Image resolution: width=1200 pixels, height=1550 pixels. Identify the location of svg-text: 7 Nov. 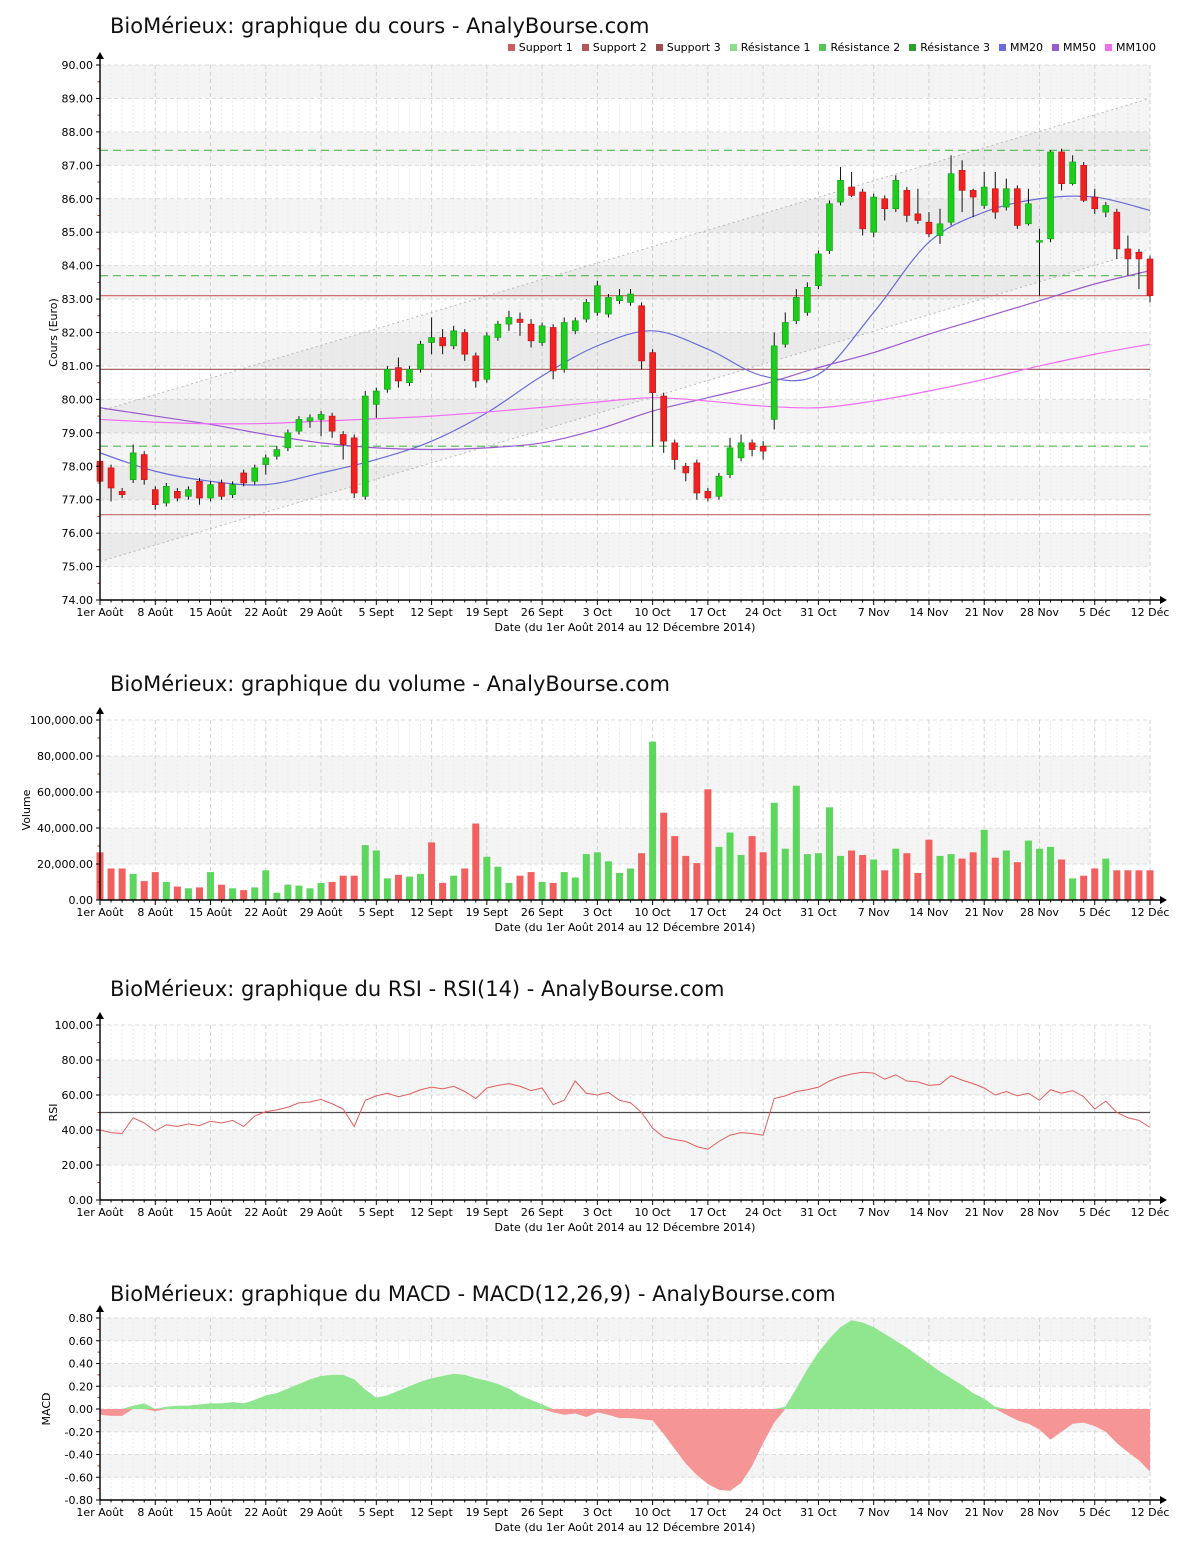
(874, 1212).